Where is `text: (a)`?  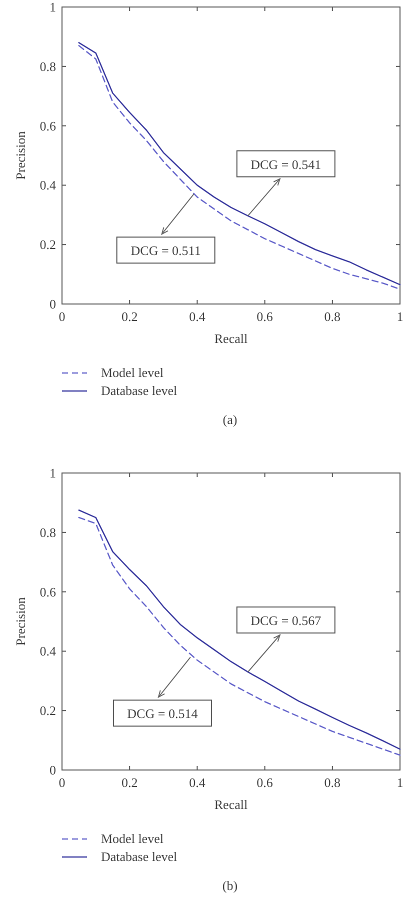
text: (a) is located at coordinates (230, 419).